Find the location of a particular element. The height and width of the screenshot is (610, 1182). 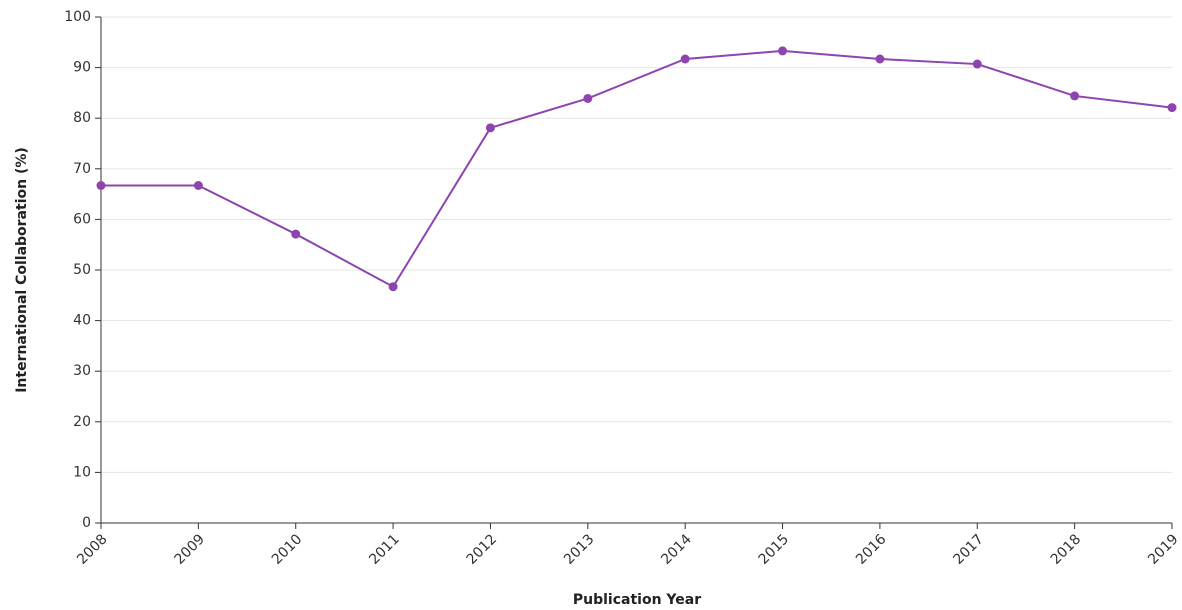

x-tick-label: 2014 is located at coordinates (676, 549).